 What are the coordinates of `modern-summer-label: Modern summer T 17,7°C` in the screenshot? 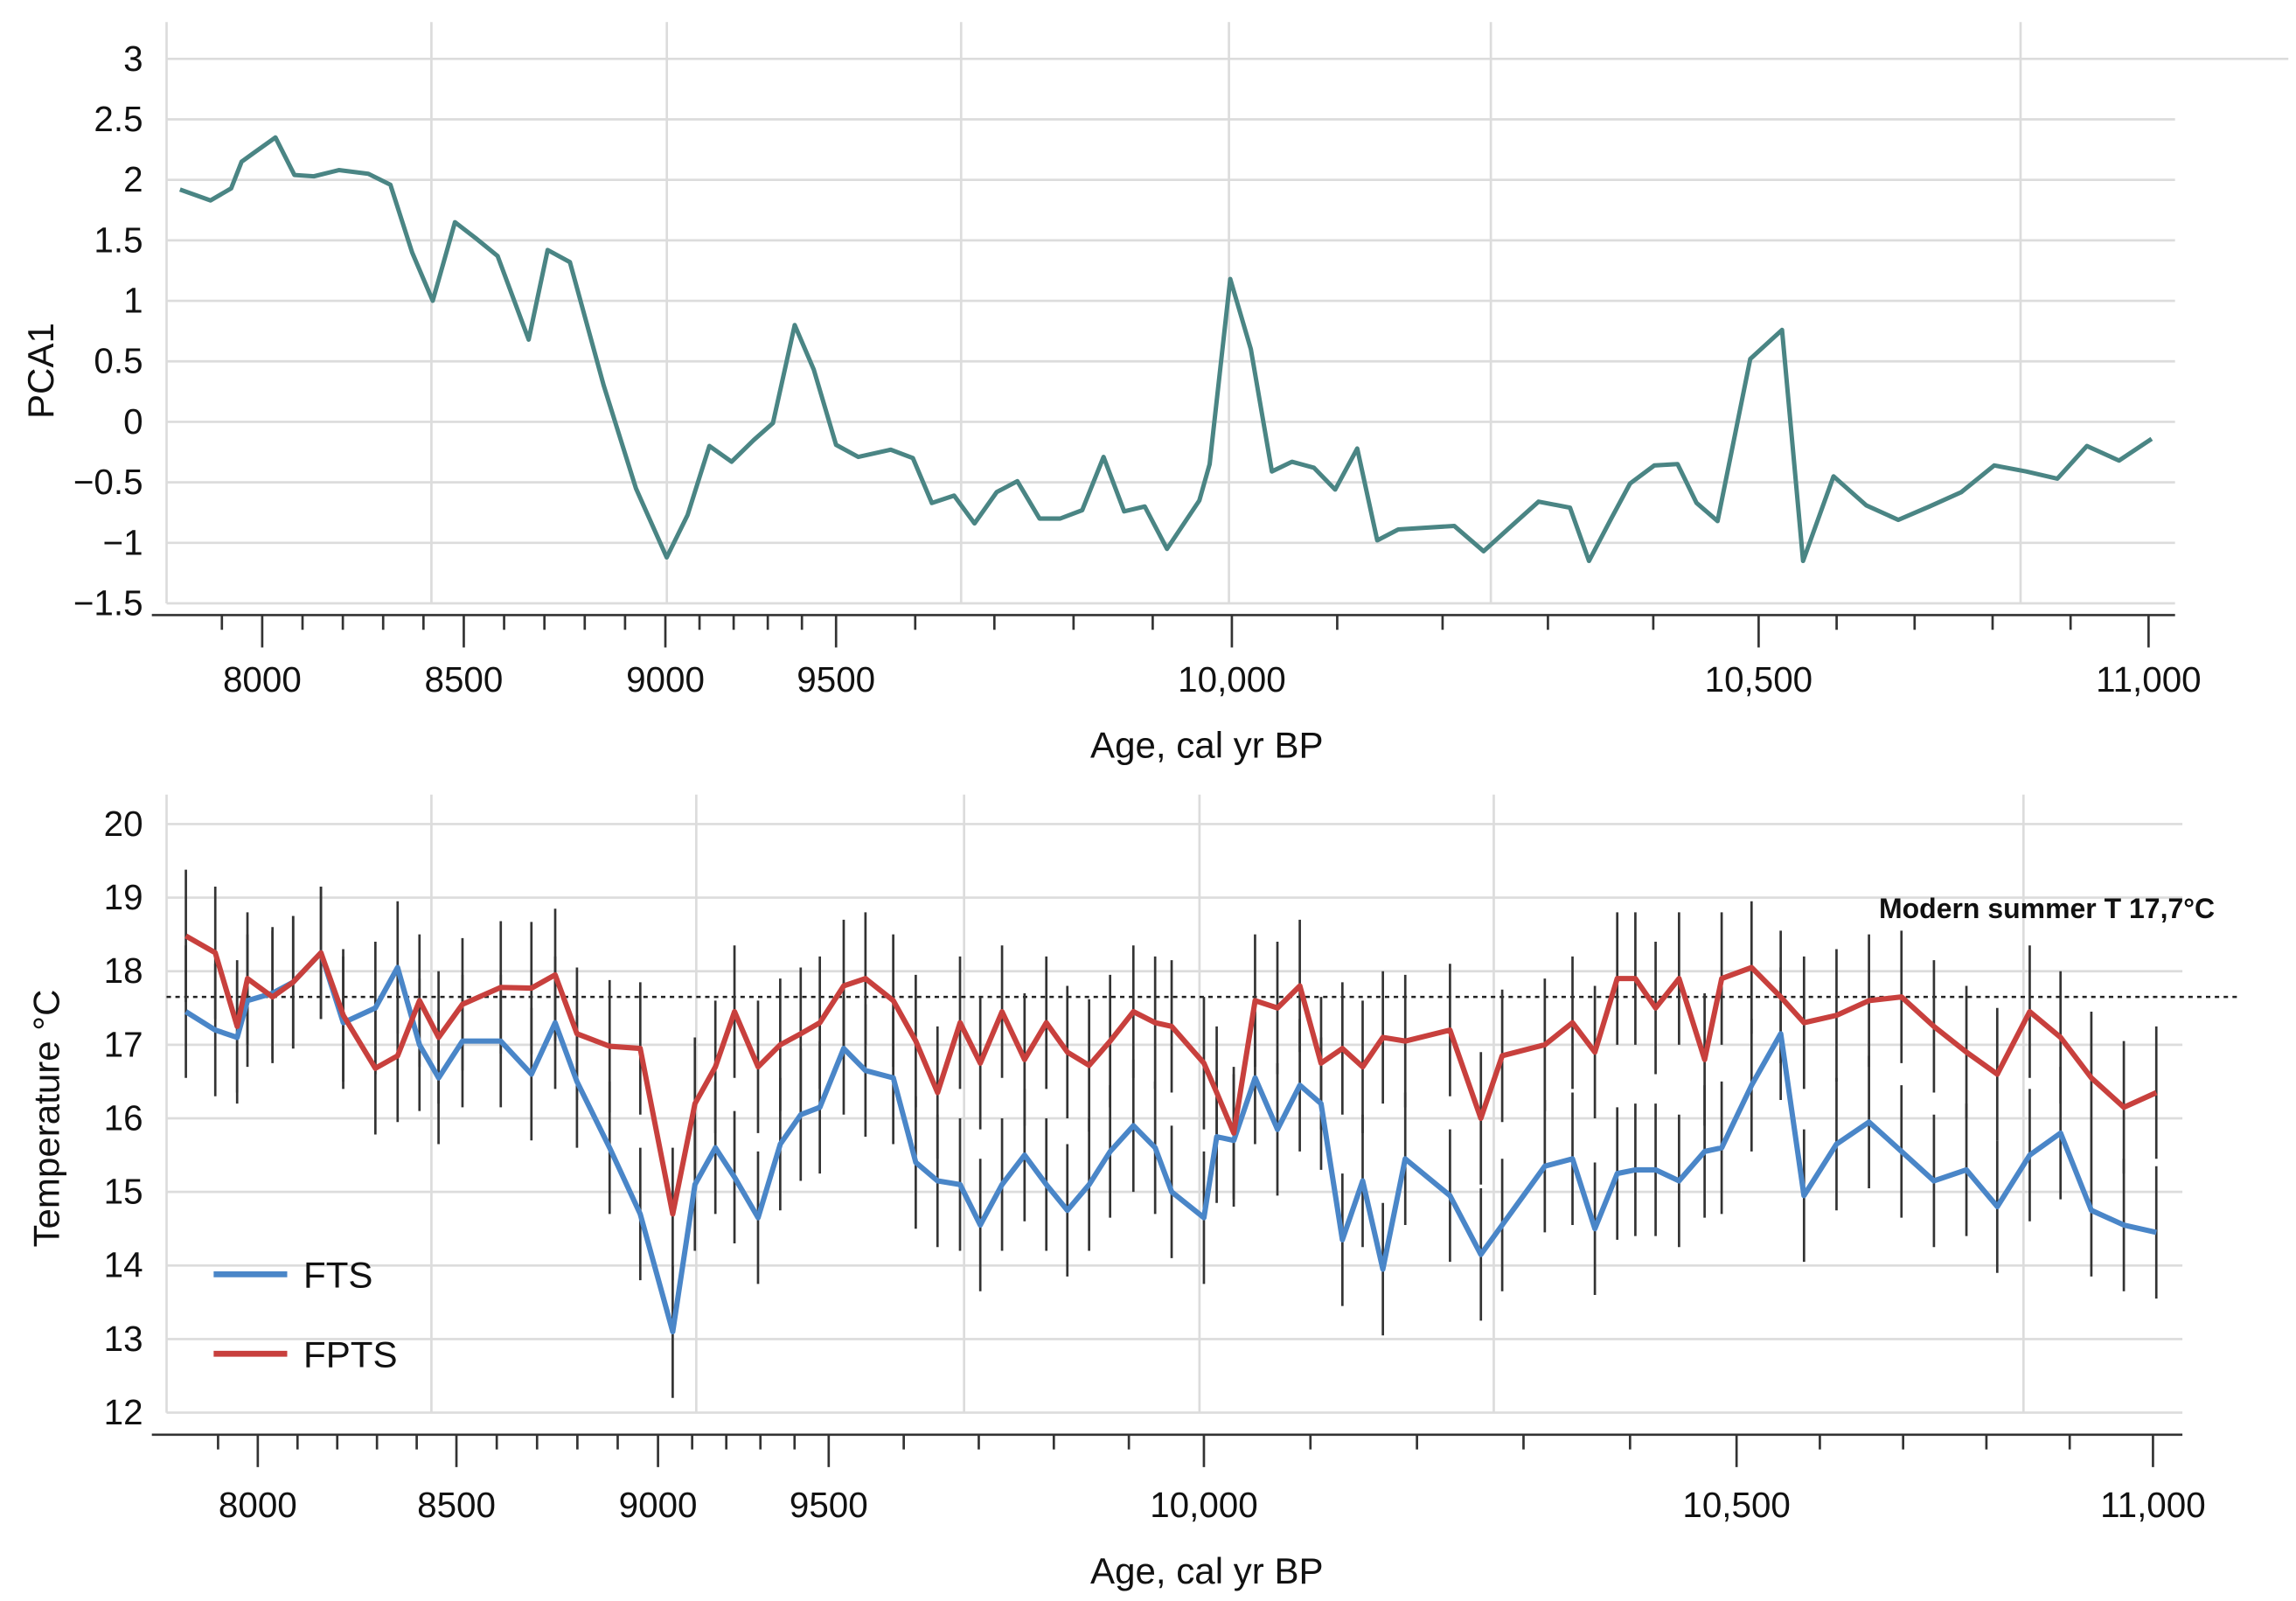 It's located at (2047, 908).